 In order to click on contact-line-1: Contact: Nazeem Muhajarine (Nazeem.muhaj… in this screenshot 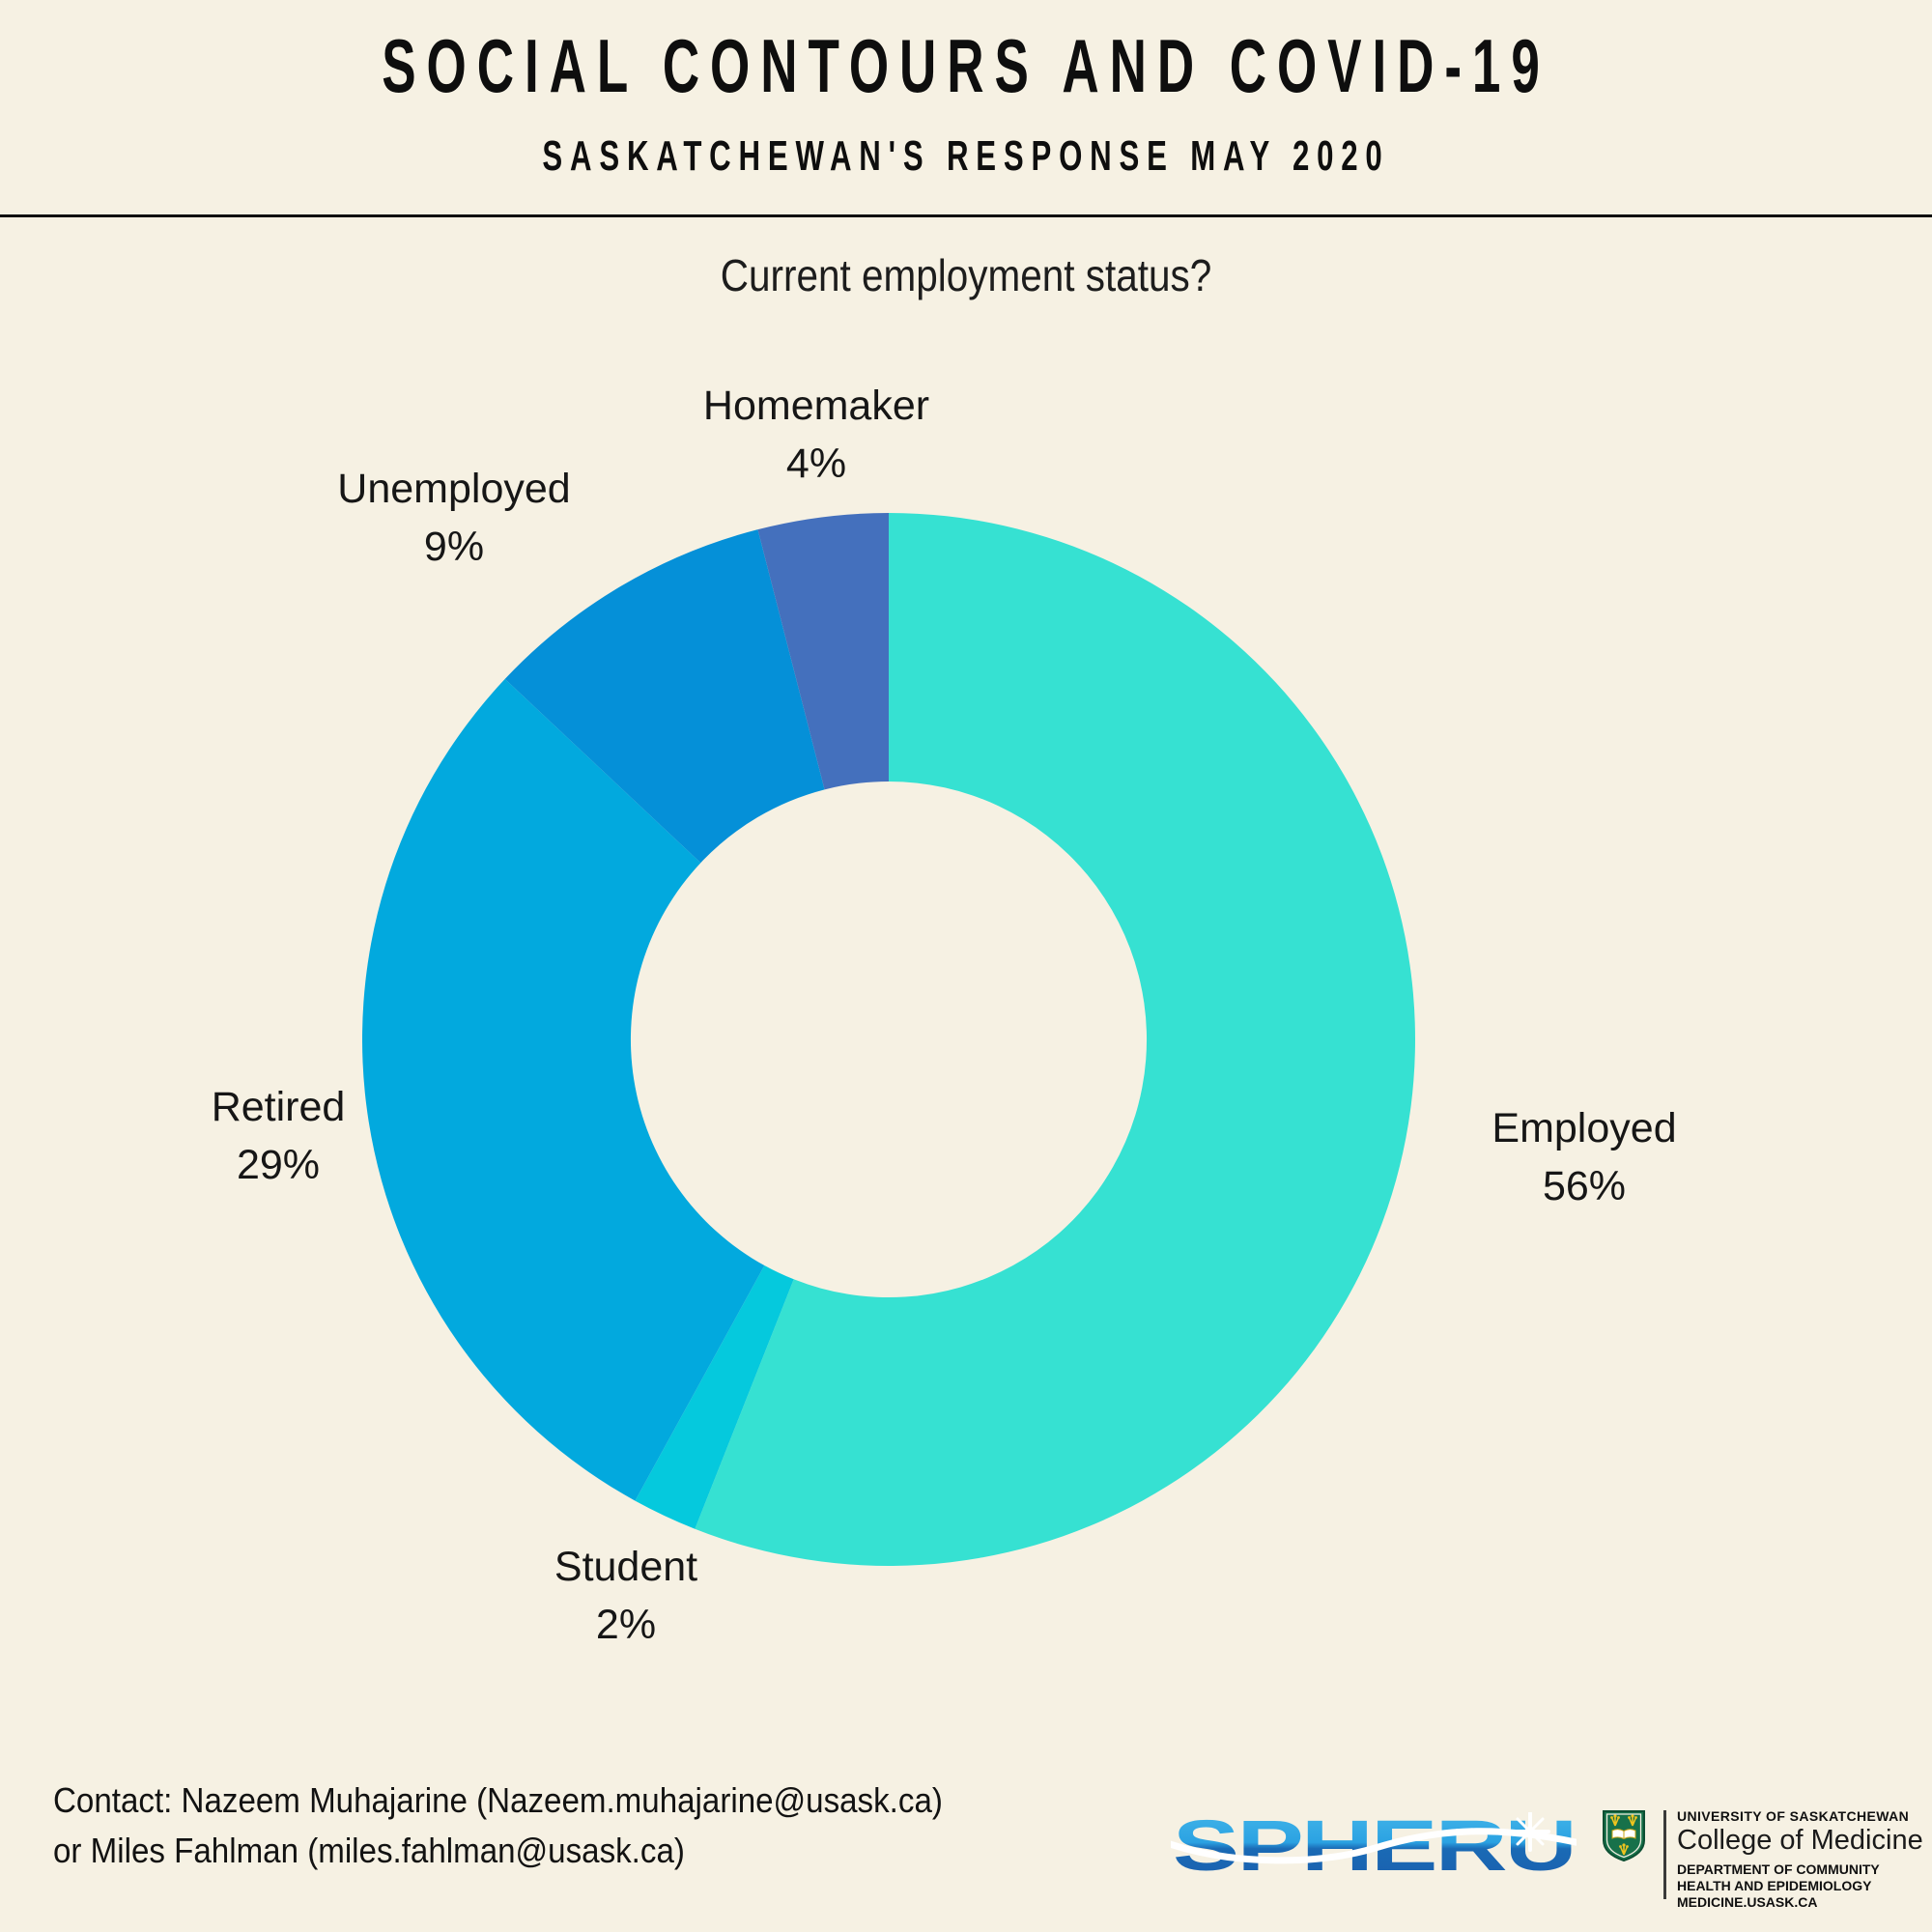, I will do `click(498, 1800)`.